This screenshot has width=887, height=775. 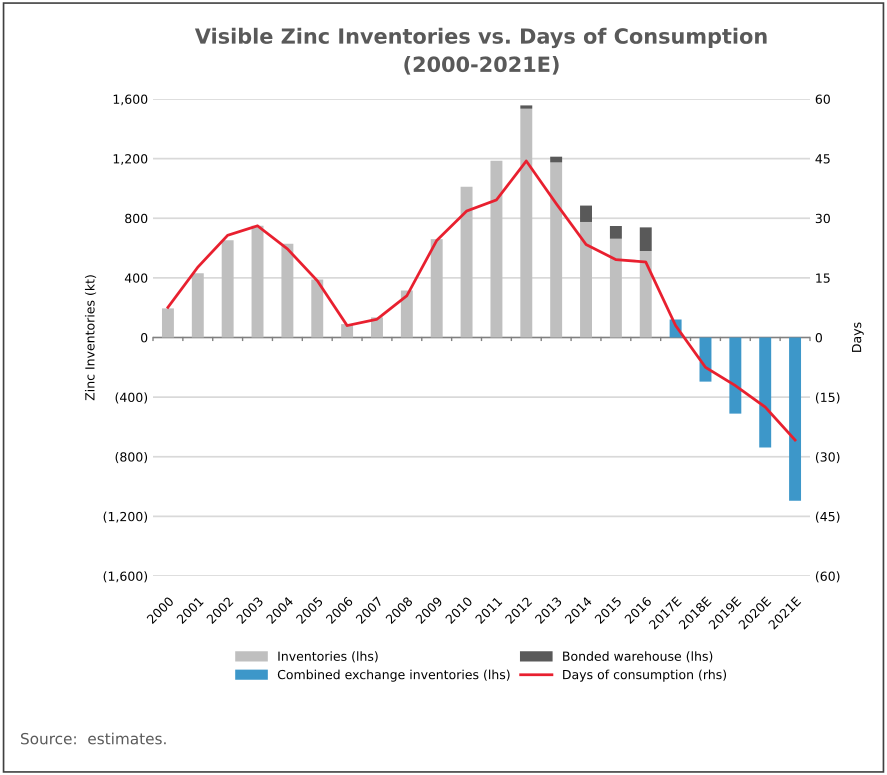 I want to click on y-tick-label: 800, so click(x=136, y=219).